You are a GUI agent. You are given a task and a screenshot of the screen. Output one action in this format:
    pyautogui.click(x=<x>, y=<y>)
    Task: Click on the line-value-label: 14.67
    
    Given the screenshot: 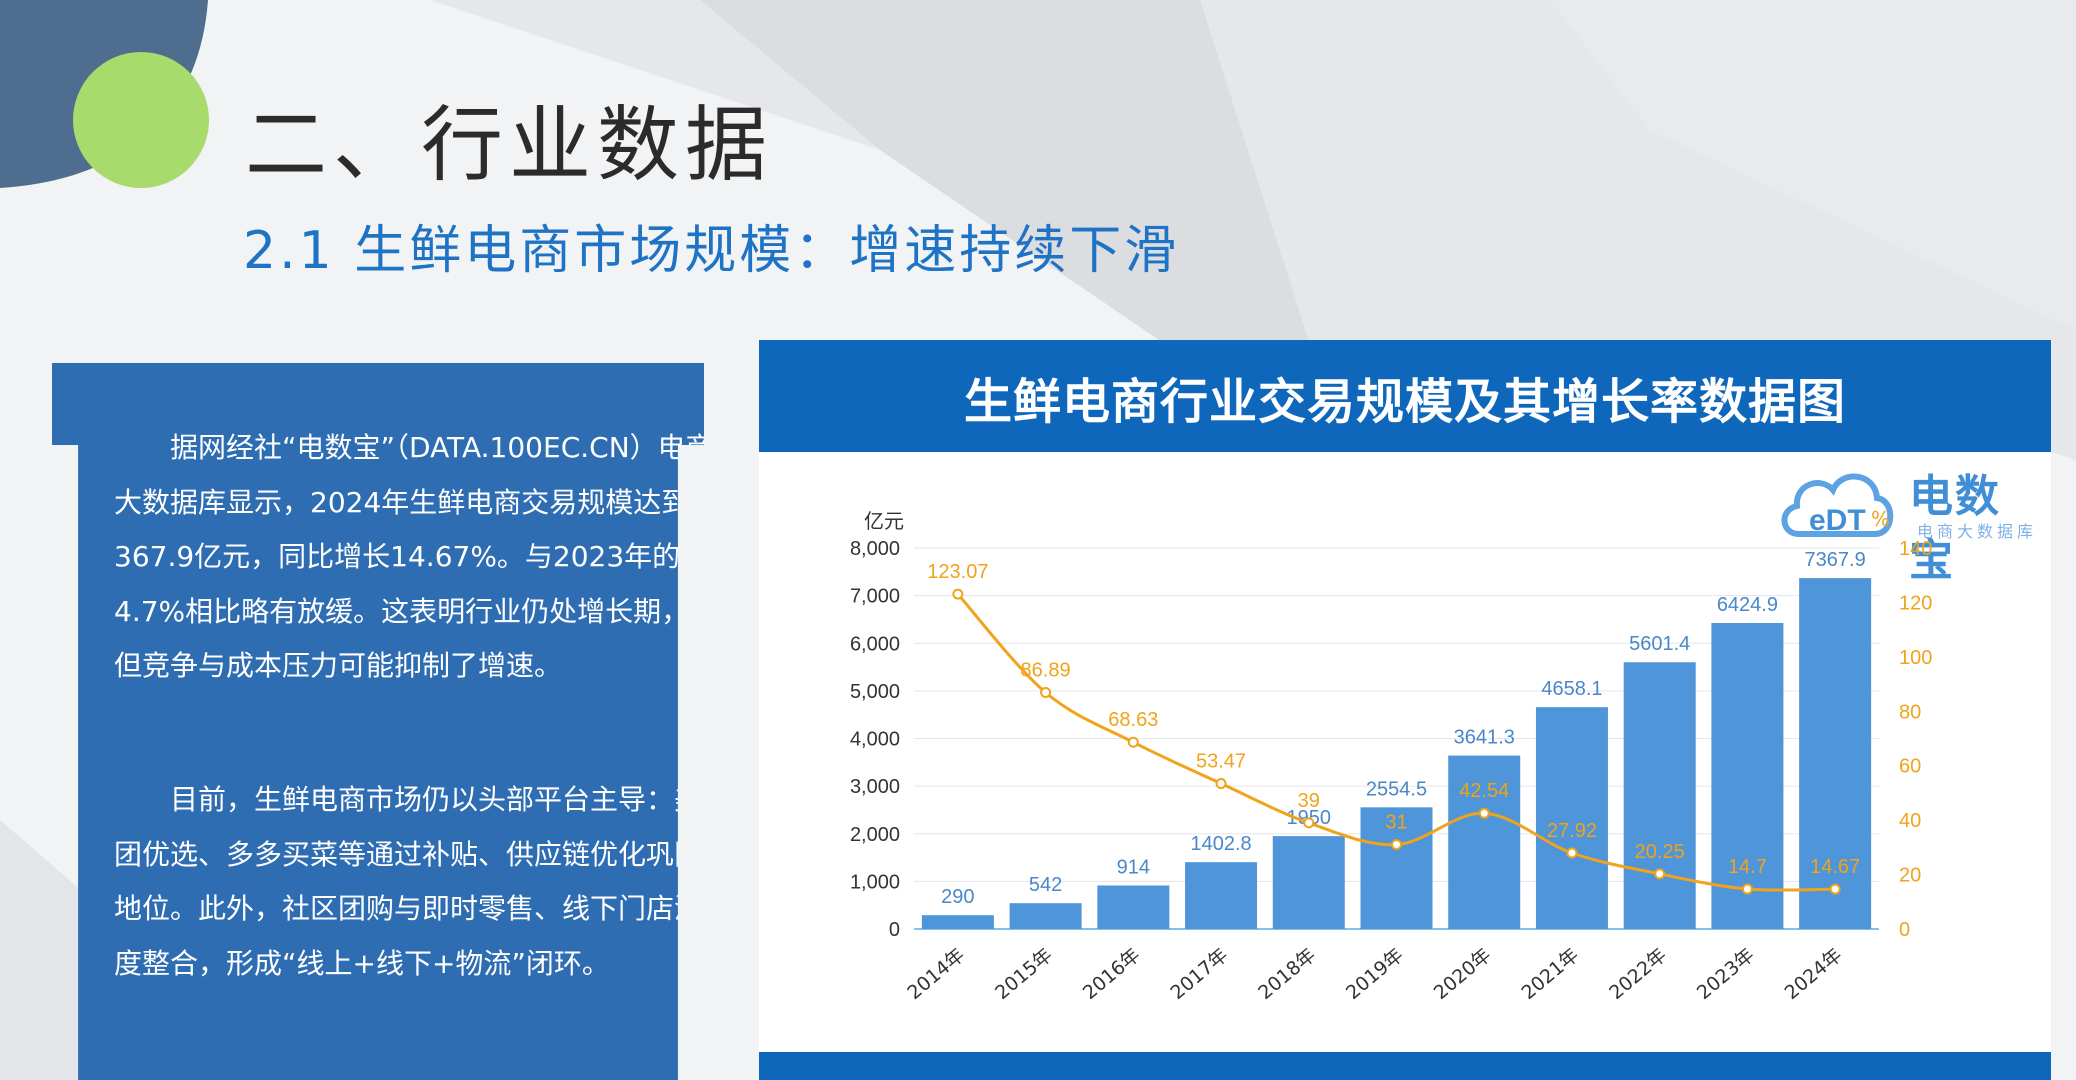 What is the action you would take?
    pyautogui.click(x=1835, y=867)
    